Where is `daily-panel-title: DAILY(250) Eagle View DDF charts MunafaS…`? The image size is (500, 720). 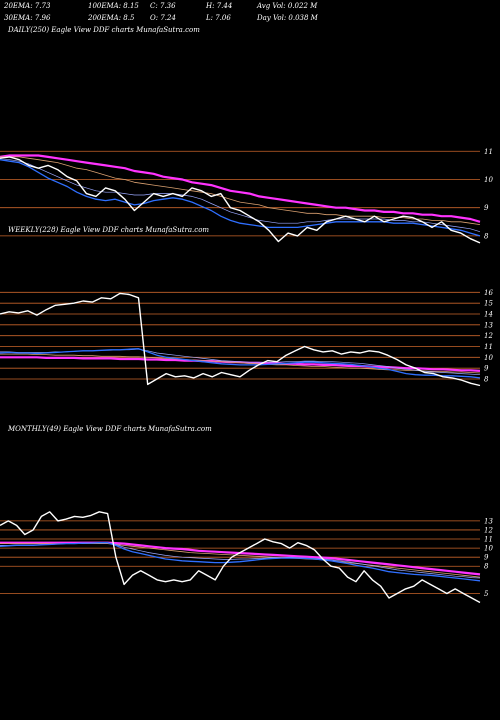
daily-panel-title: DAILY(250) Eagle View DDF charts MunafaS… is located at coordinates (104, 30).